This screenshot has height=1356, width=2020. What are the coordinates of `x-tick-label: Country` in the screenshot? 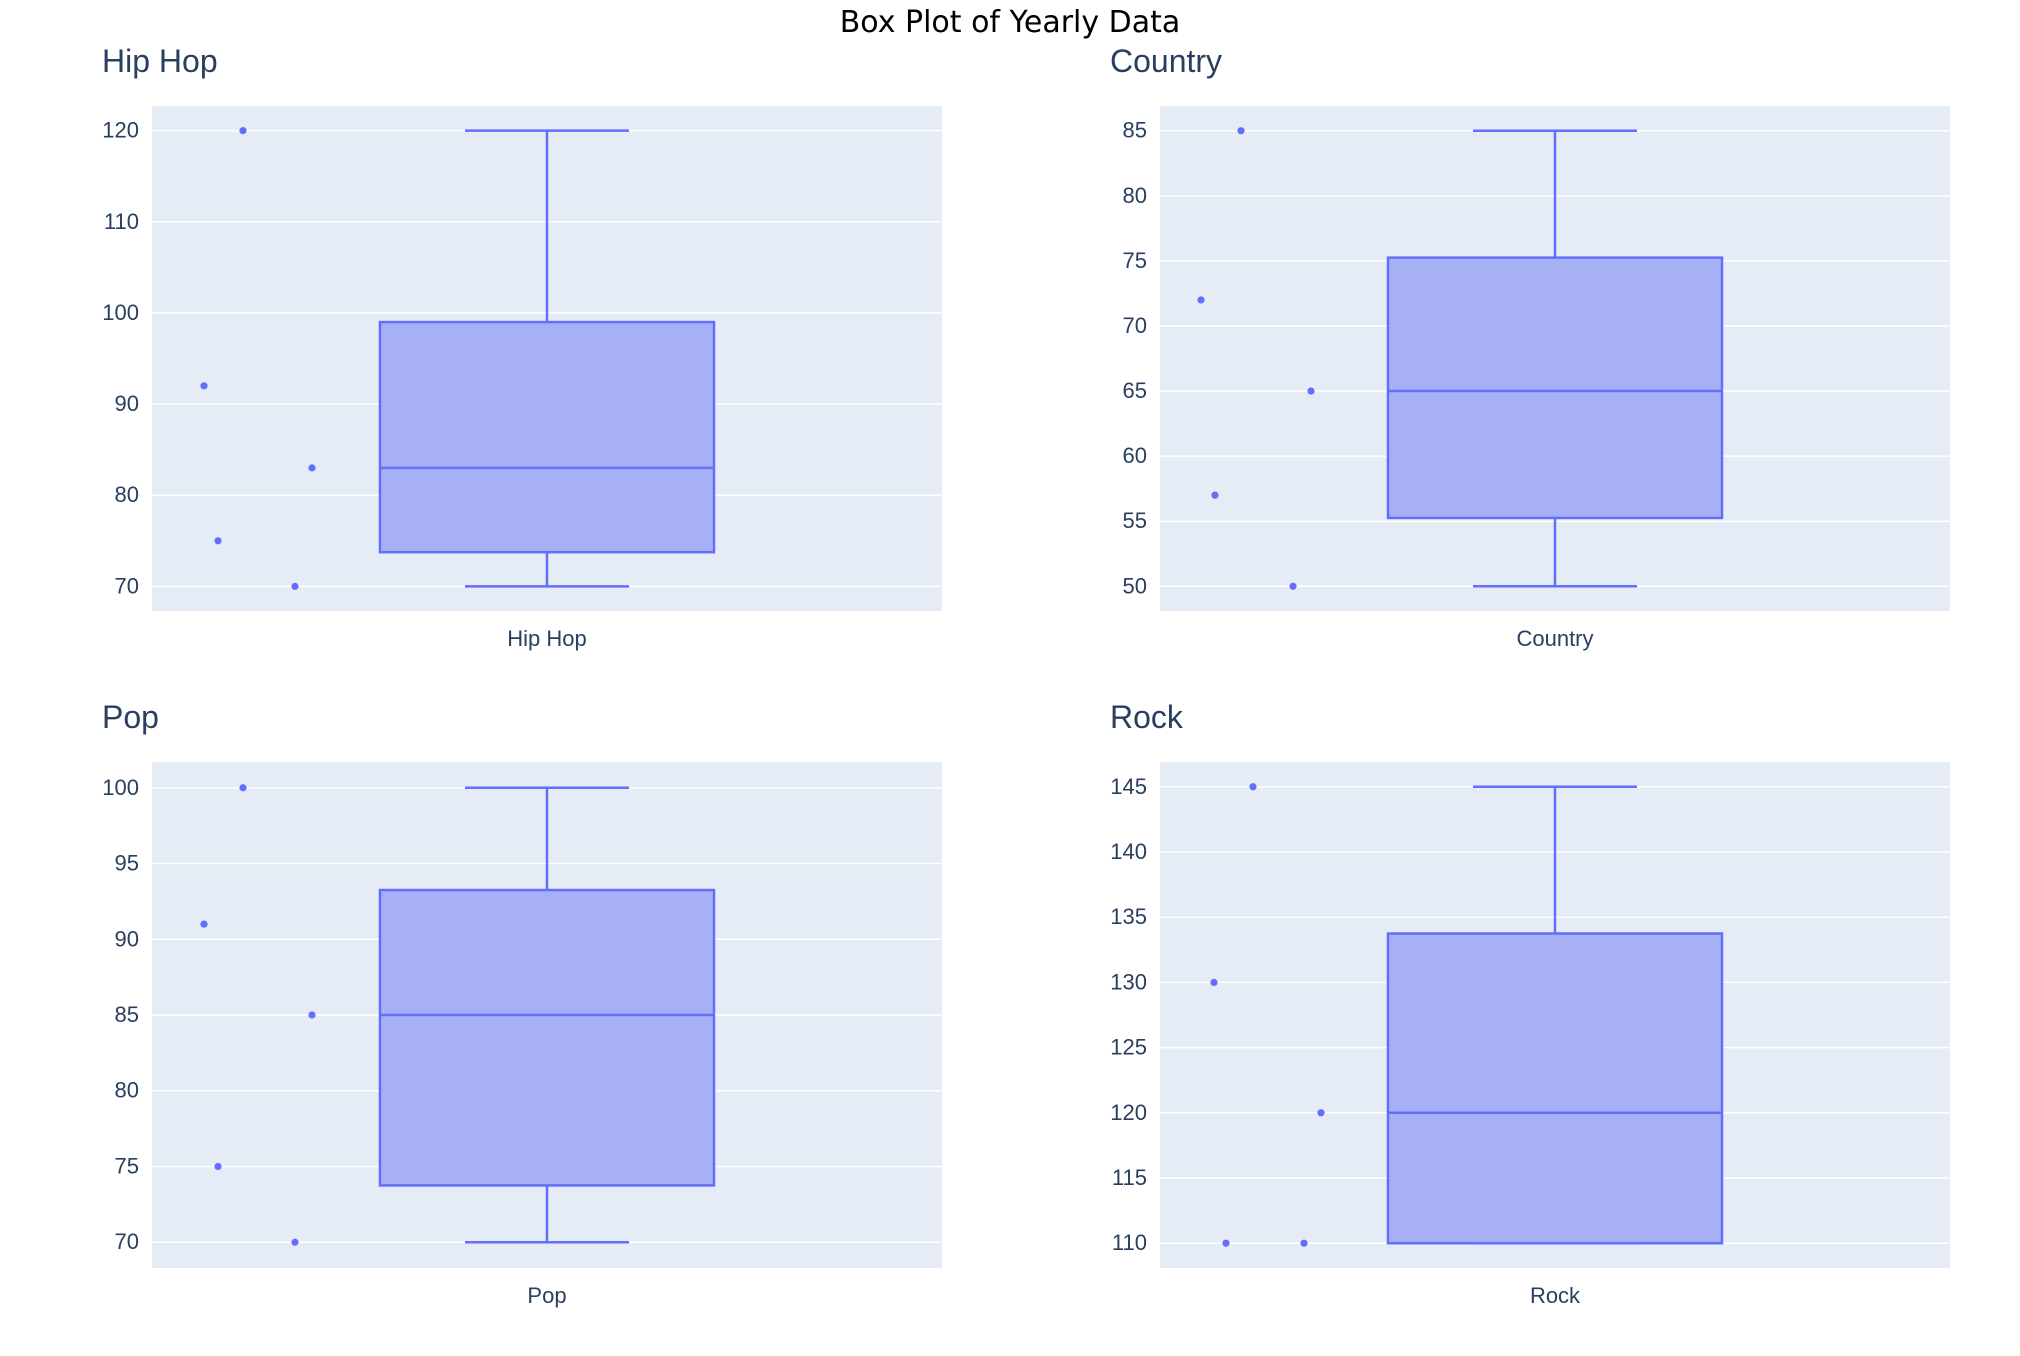 It's located at (1554, 638).